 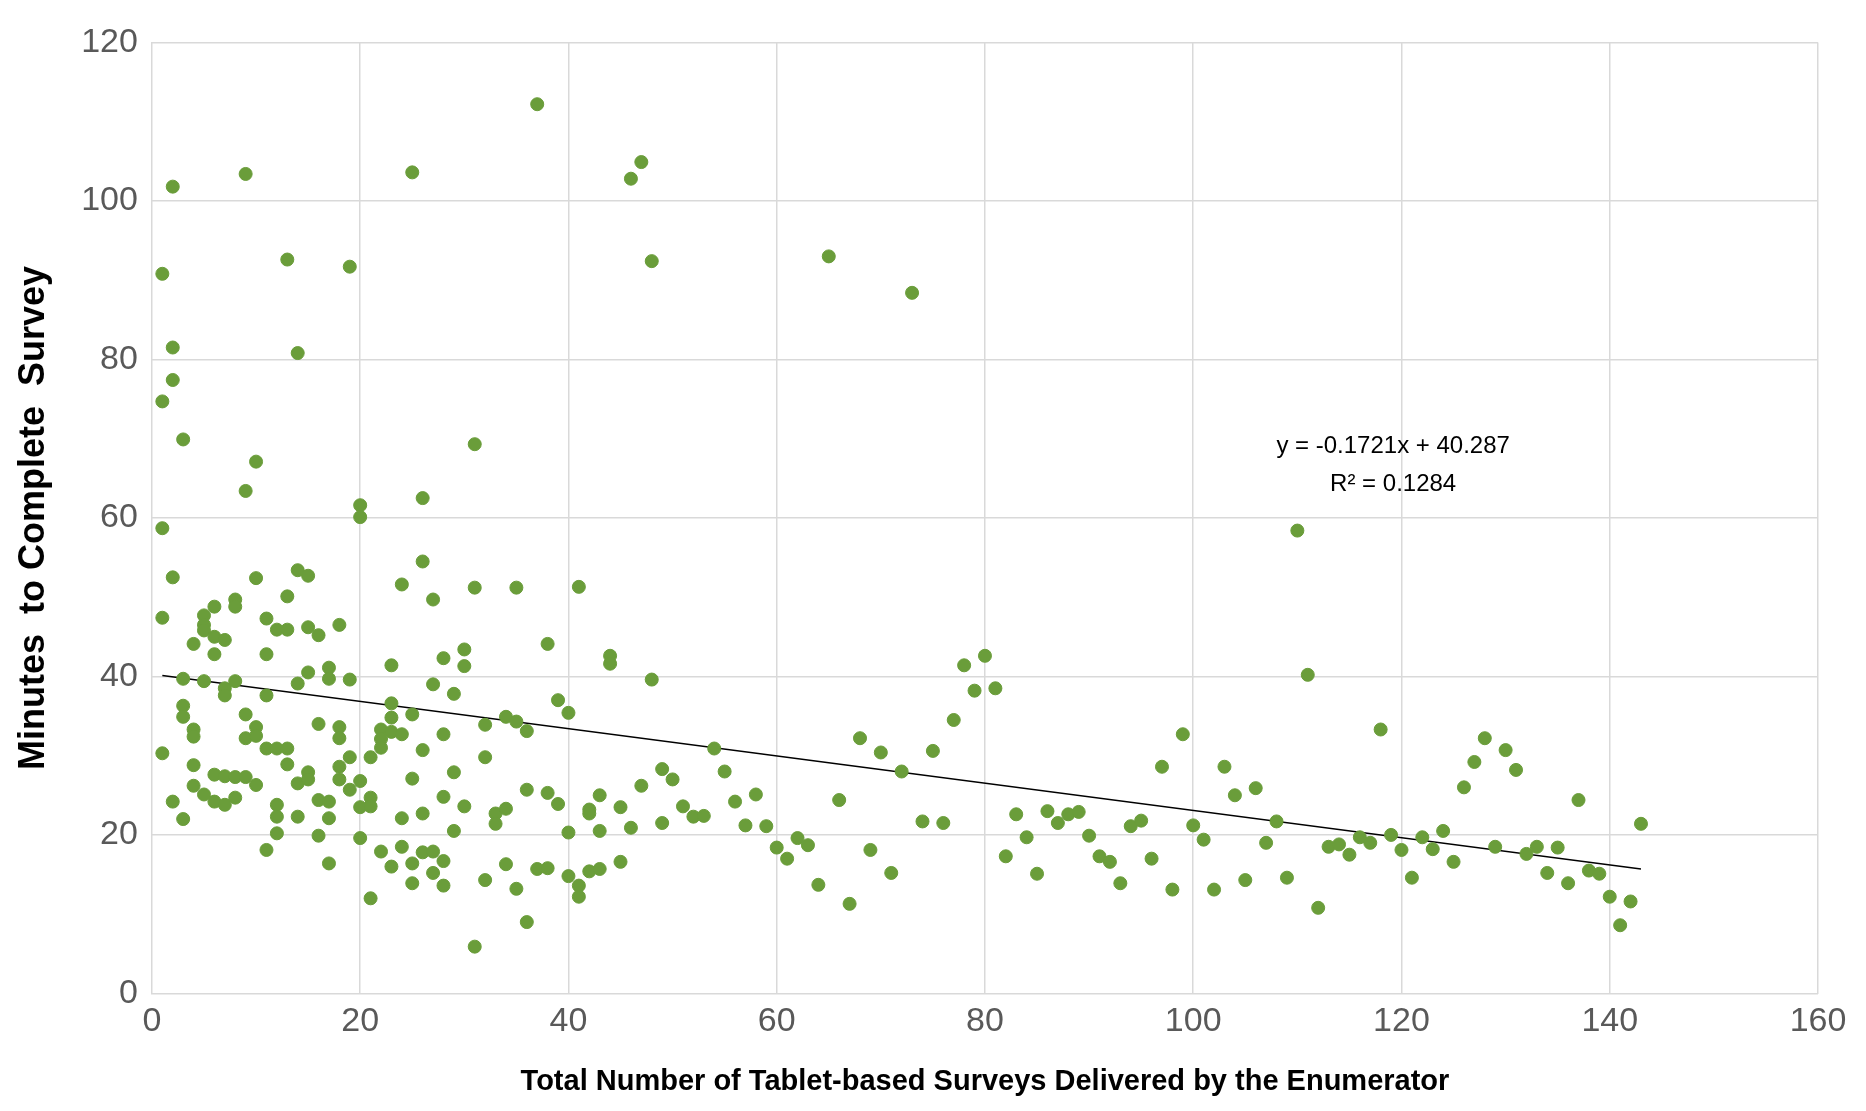 What do you see at coordinates (1818, 1019) in the screenshot?
I see `x-tick-label: 160` at bounding box center [1818, 1019].